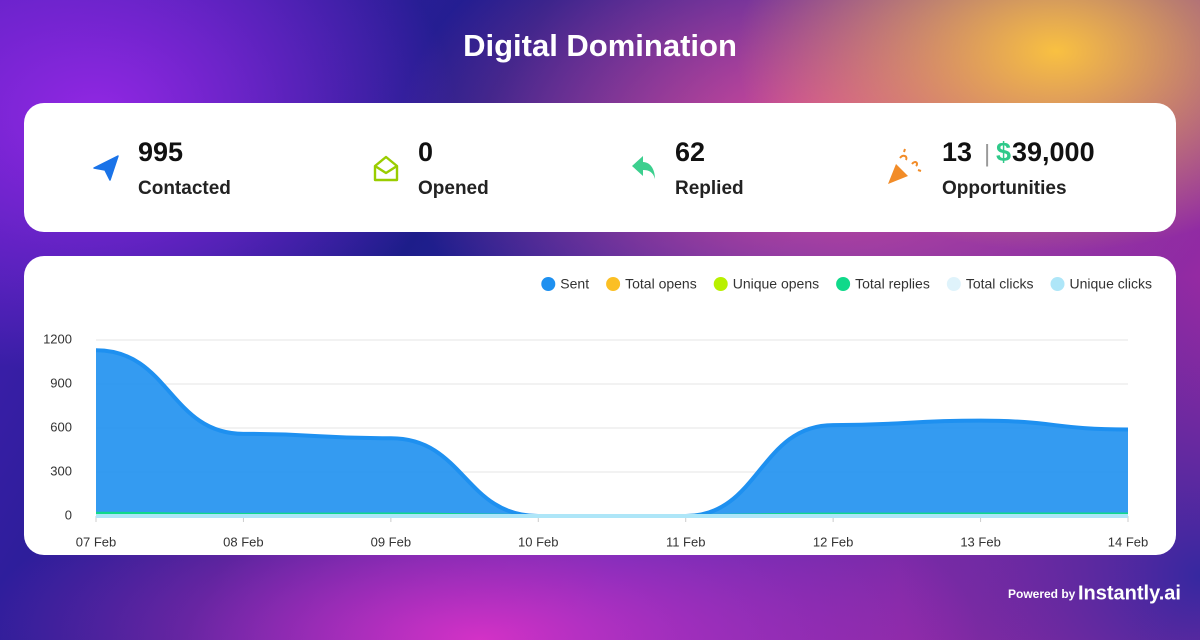 This screenshot has height=640, width=1200. Describe the element at coordinates (980, 541) in the screenshot. I see `x-tick-label: 13 Feb` at that location.